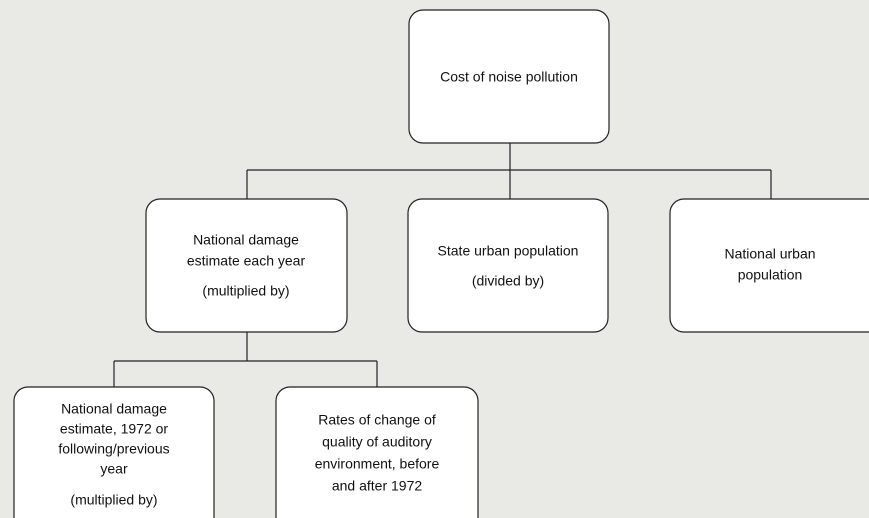 This screenshot has width=869, height=518. What do you see at coordinates (770, 275) in the screenshot?
I see `node-text: population` at bounding box center [770, 275].